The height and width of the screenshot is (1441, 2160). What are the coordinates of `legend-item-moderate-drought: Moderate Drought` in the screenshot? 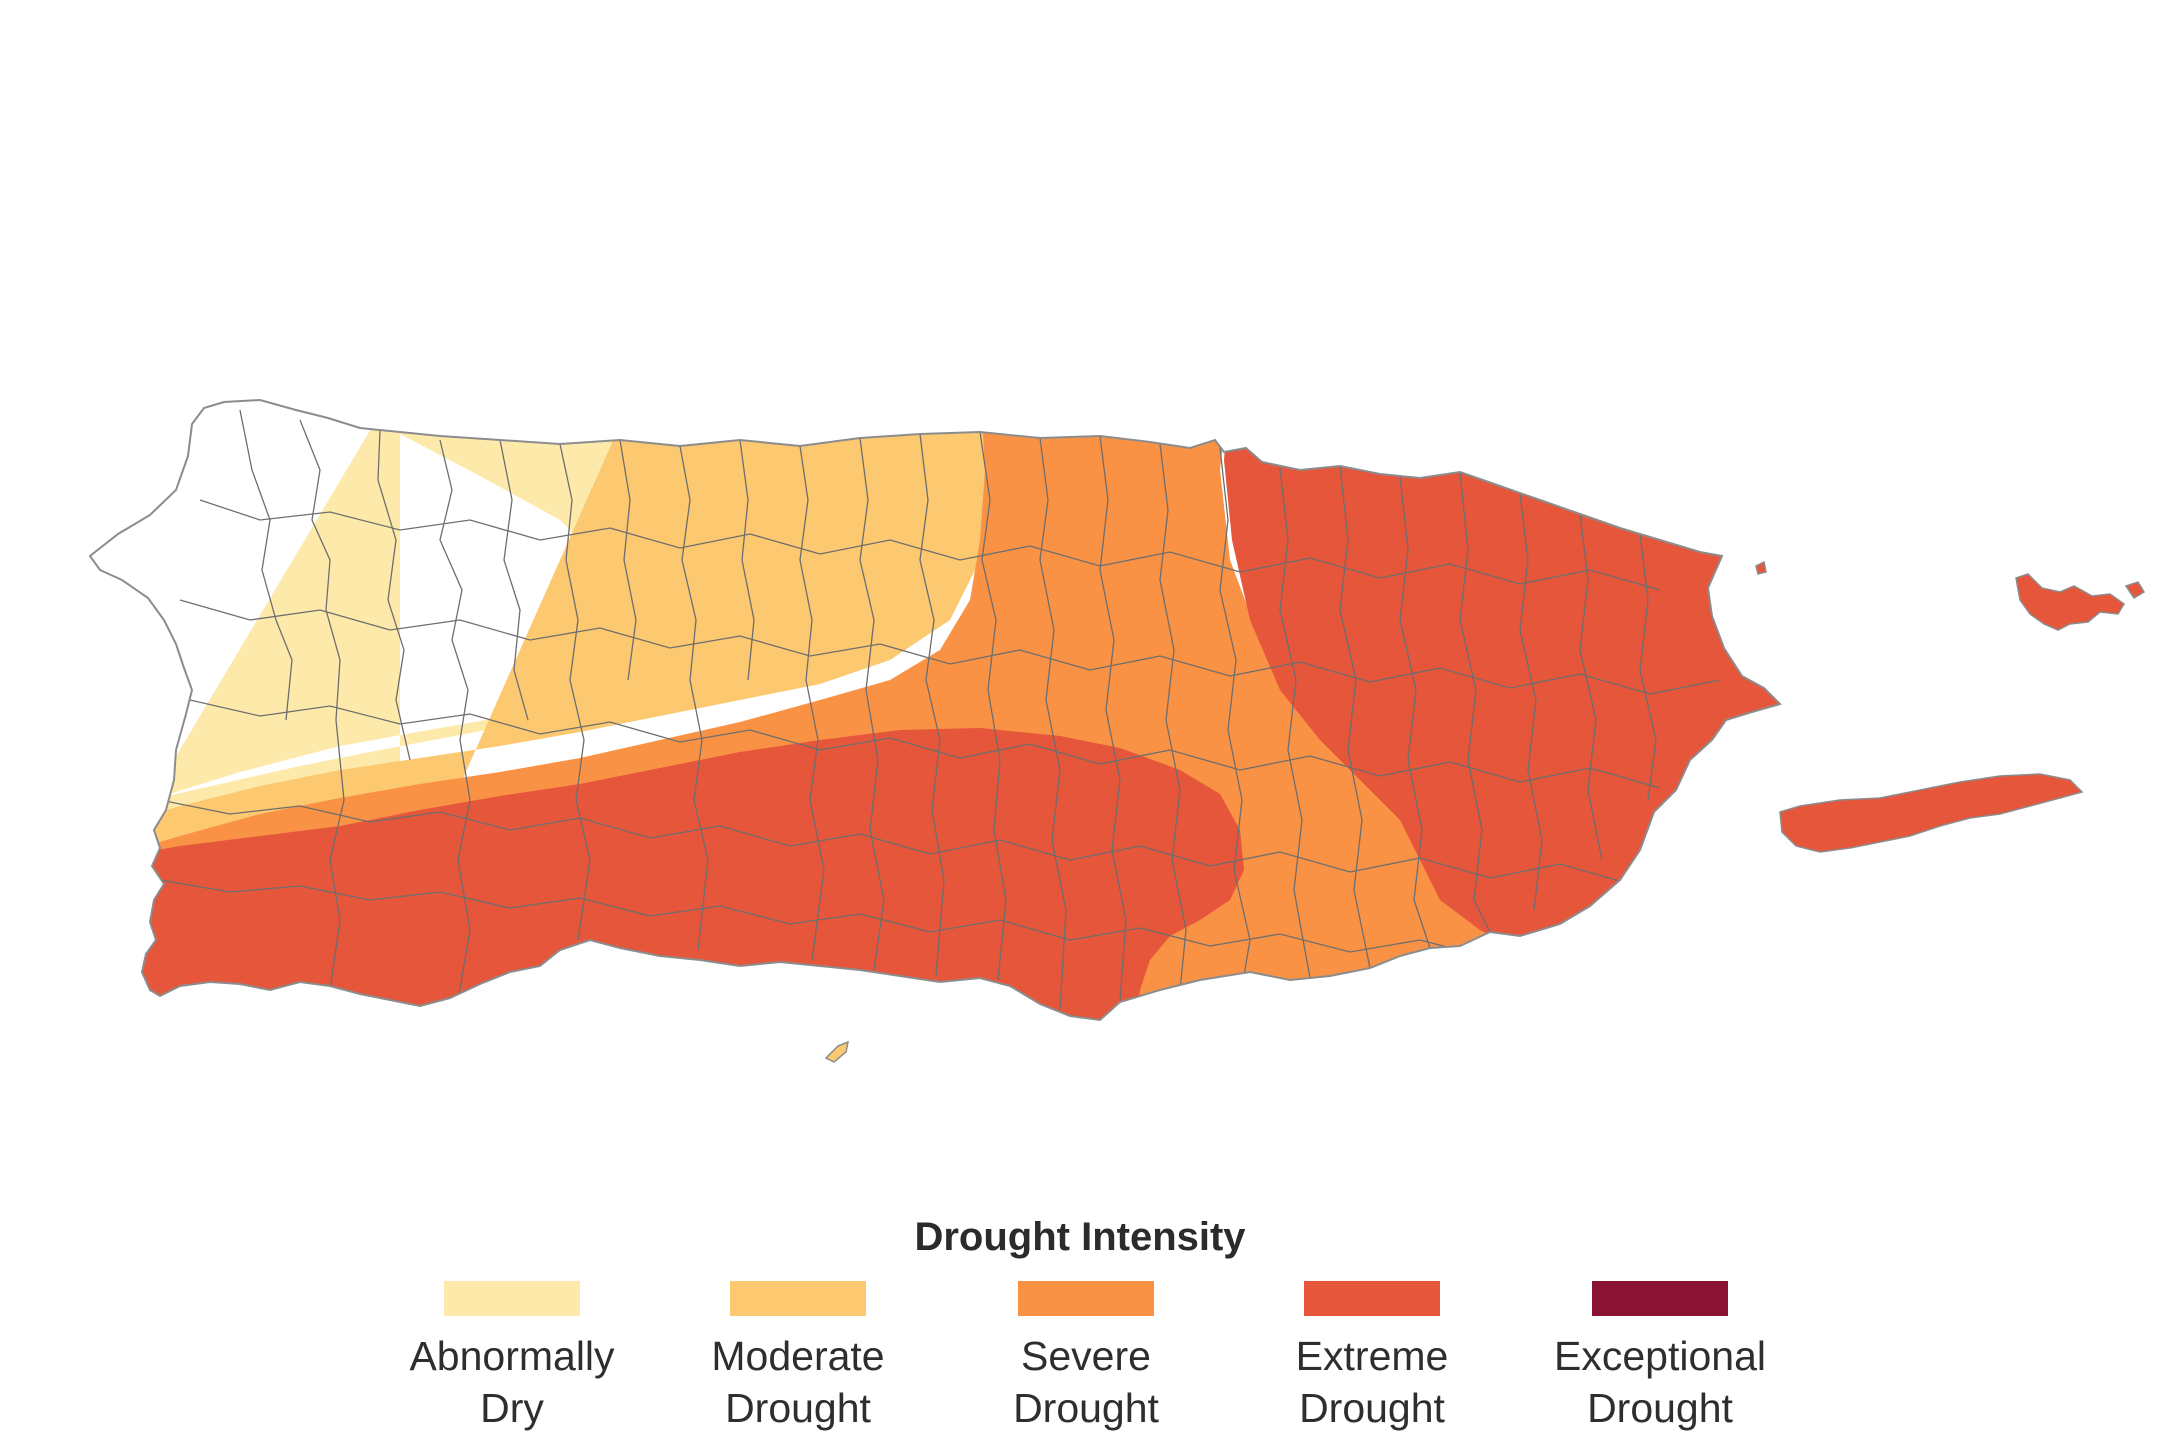 It's located at (798, 1357).